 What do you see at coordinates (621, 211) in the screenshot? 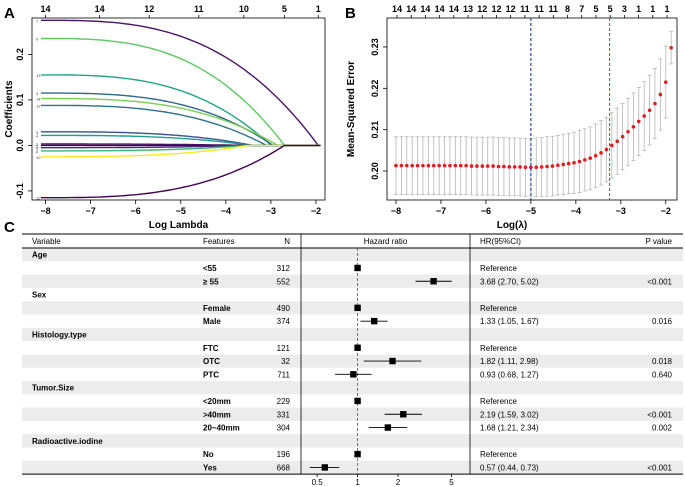
I see `x-tick-label: −3` at bounding box center [621, 211].